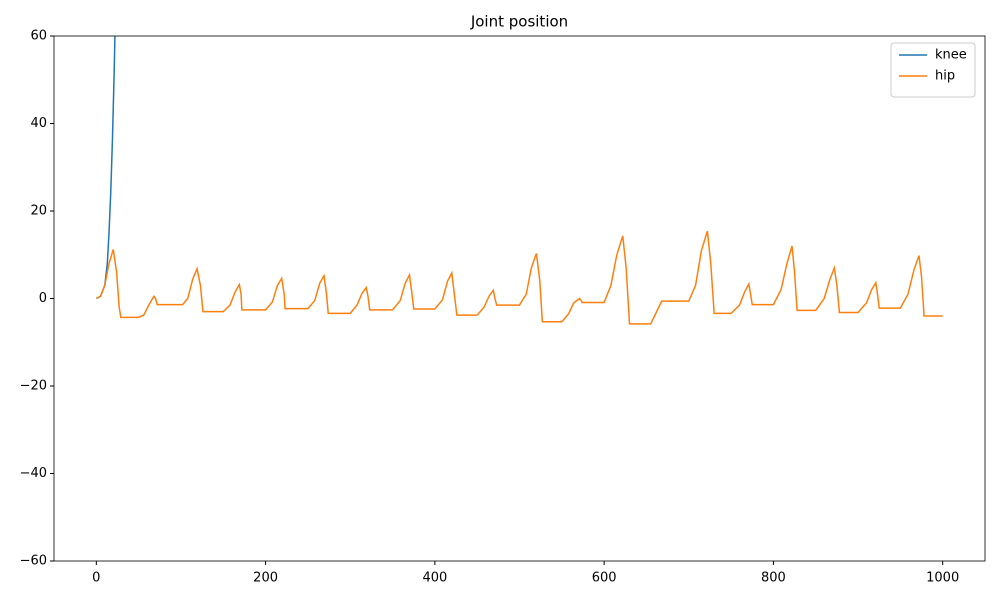 The image size is (1000, 604). What do you see at coordinates (942, 578) in the screenshot?
I see `x-tick-label: 1000` at bounding box center [942, 578].